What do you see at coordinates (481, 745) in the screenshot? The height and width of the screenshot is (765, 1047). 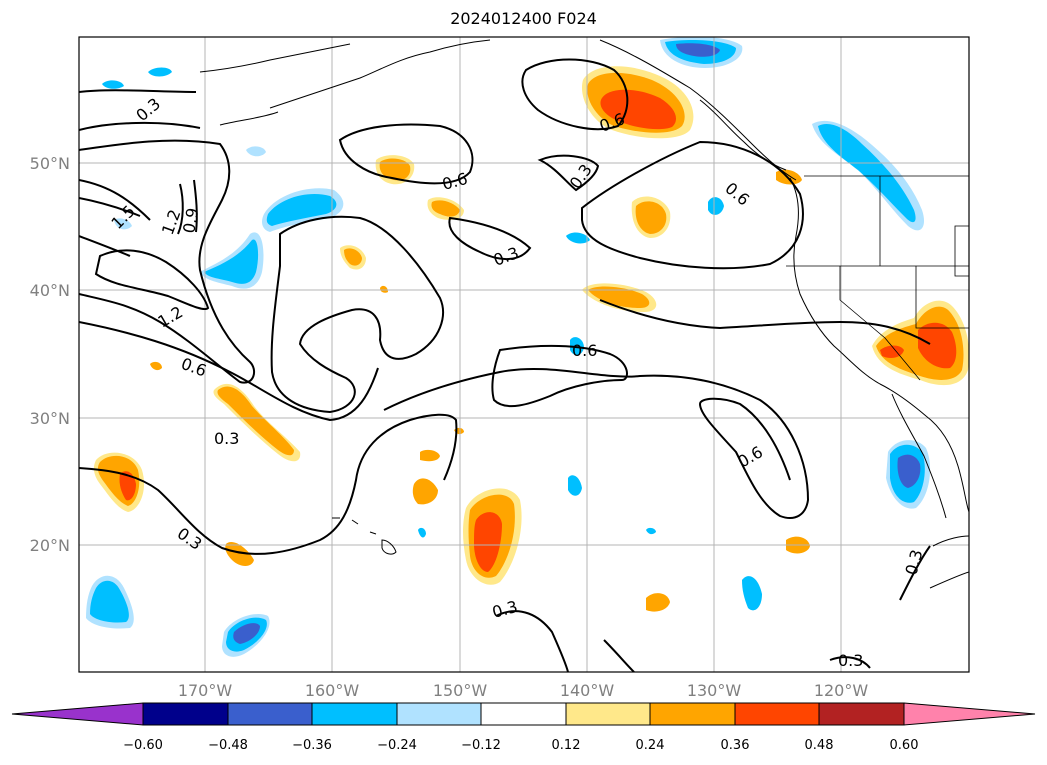 I see `colorbar-tick: −0.12` at bounding box center [481, 745].